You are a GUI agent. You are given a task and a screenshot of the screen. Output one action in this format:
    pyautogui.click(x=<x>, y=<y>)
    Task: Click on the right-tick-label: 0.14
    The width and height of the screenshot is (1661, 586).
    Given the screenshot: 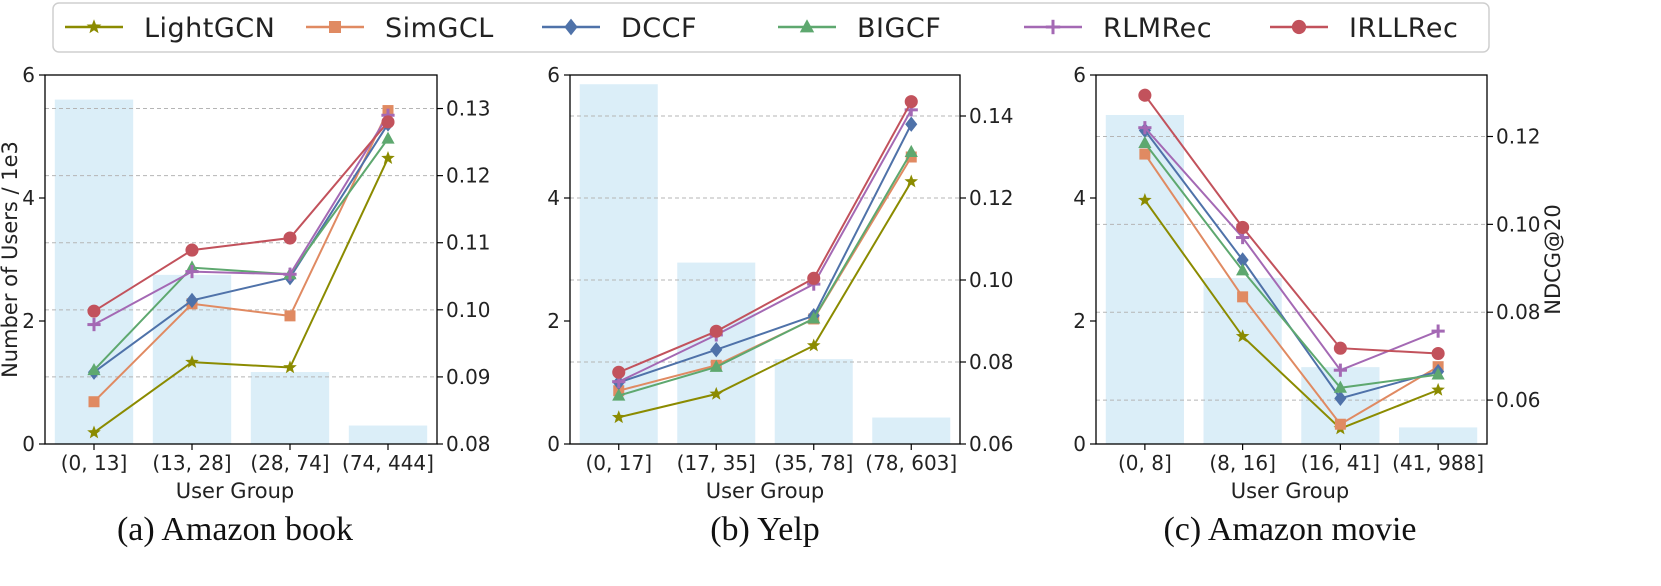 What is the action you would take?
    pyautogui.click(x=991, y=116)
    